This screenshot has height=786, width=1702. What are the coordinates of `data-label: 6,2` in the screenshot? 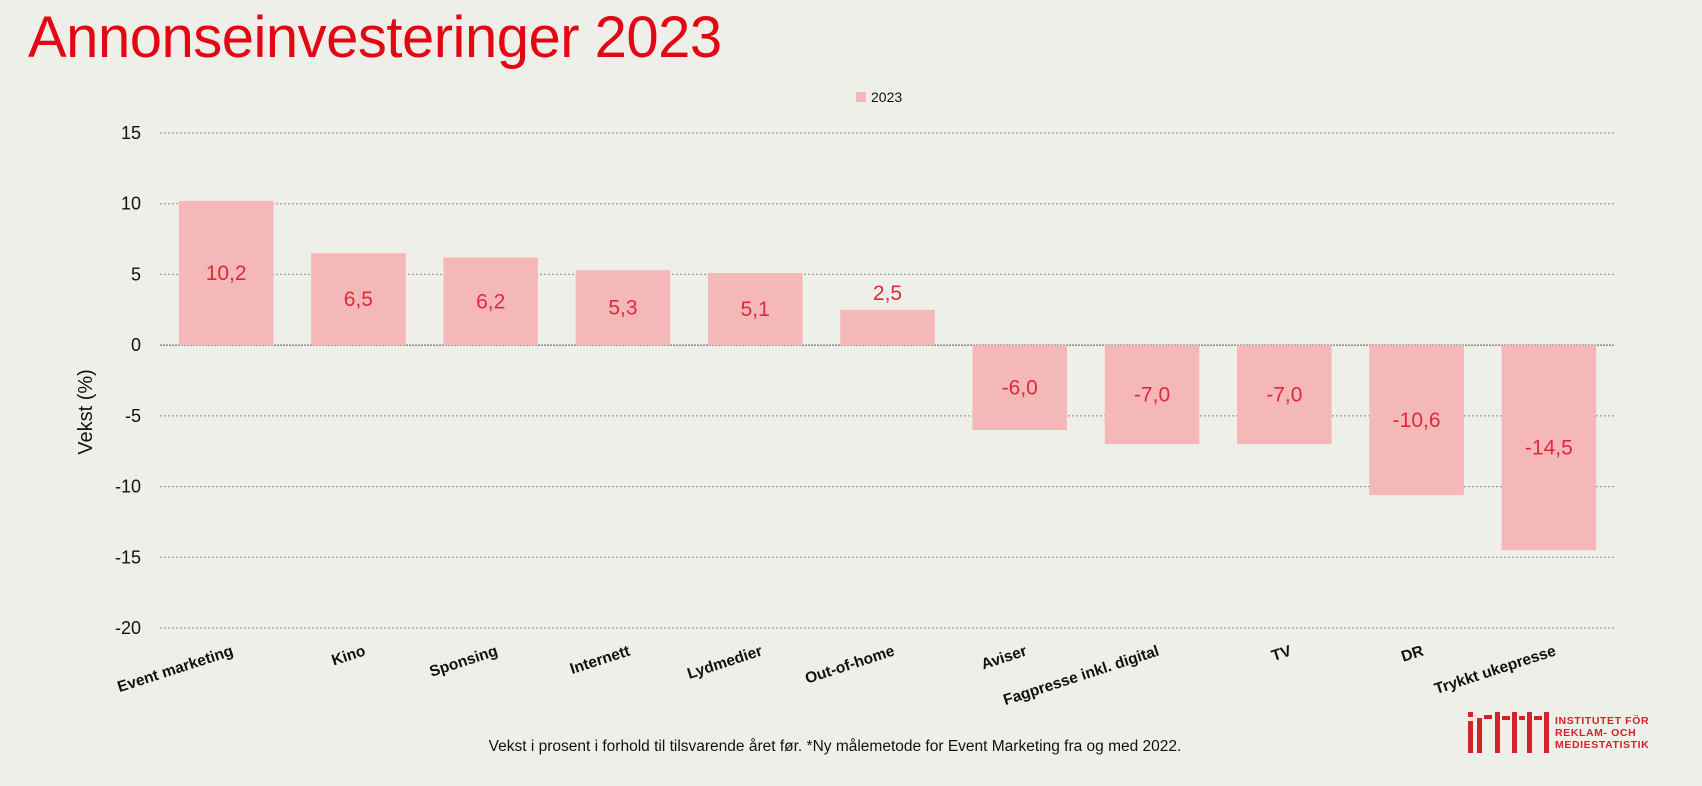 It's located at (490, 301).